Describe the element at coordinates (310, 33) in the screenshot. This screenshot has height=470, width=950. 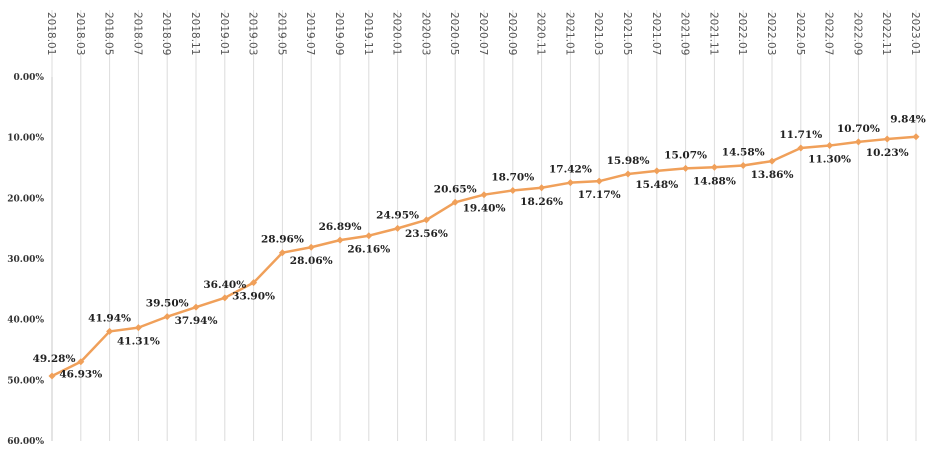
I see `x-tick-label: 2019.07` at that location.